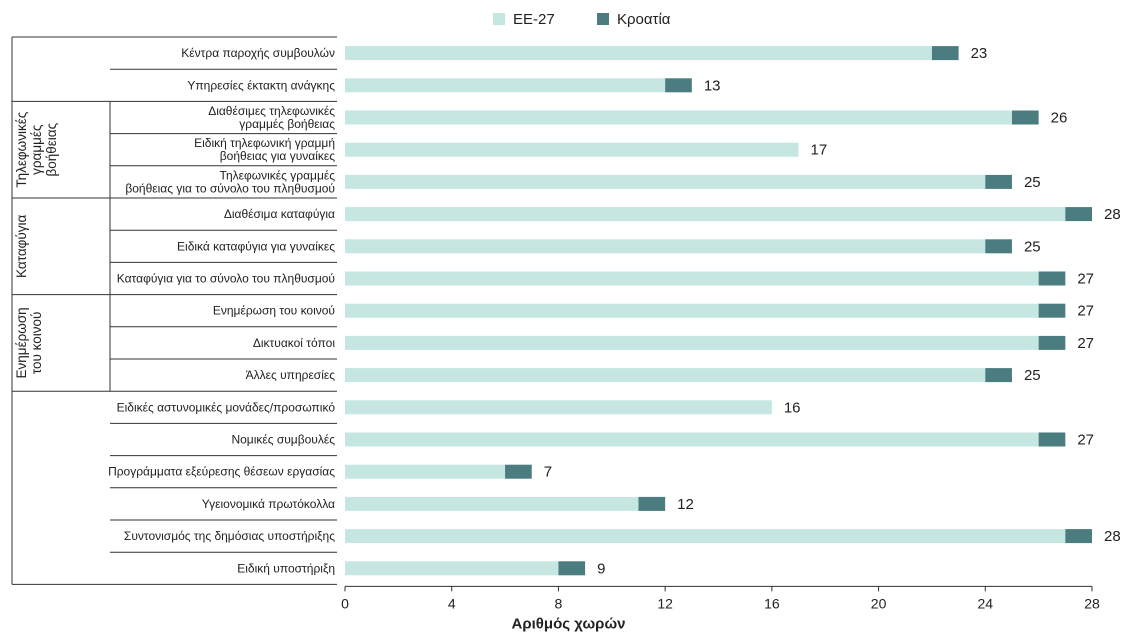 This screenshot has width=1126, height=643. I want to click on value-label: 12, so click(685, 504).